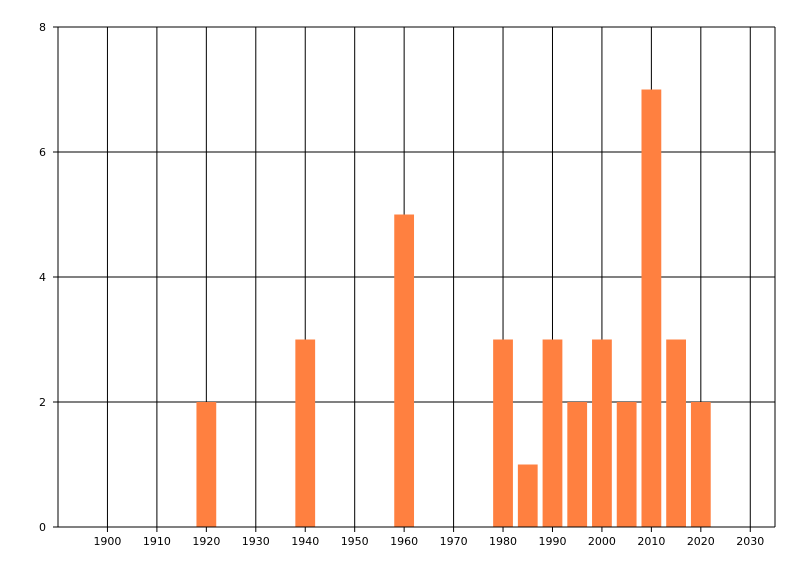  Describe the element at coordinates (552, 541) in the screenshot. I see `x-tick-label: 1990` at that location.